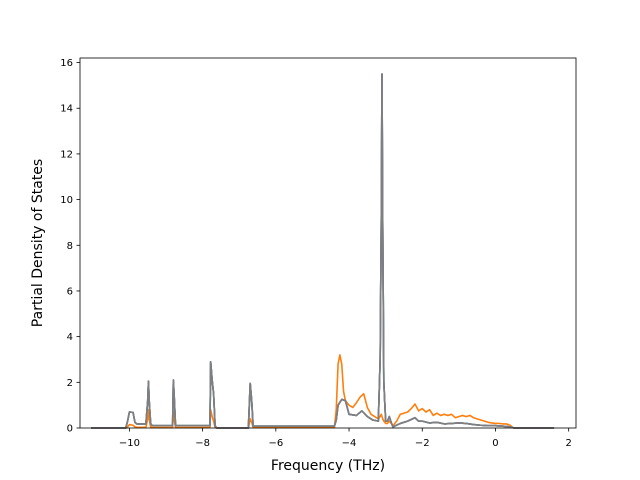 This screenshot has height=480, width=640. Describe the element at coordinates (66, 154) in the screenshot. I see `y-tick-label: 12` at that location.